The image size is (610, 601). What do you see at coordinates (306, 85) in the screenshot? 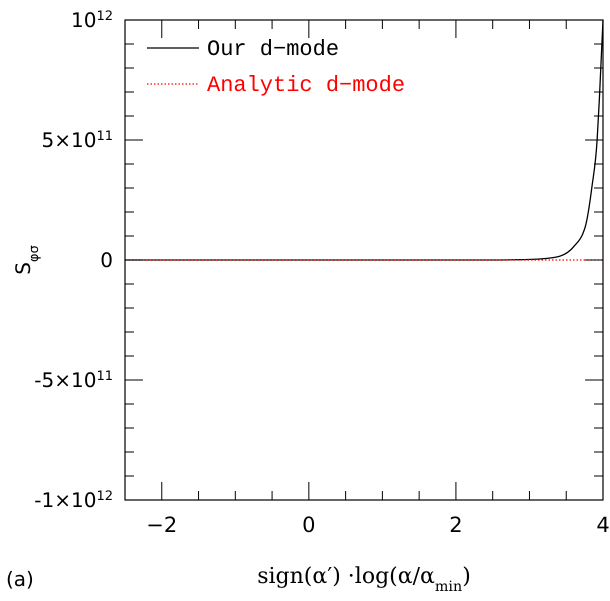
I see `legend-label: Analytic d−mode` at bounding box center [306, 85].